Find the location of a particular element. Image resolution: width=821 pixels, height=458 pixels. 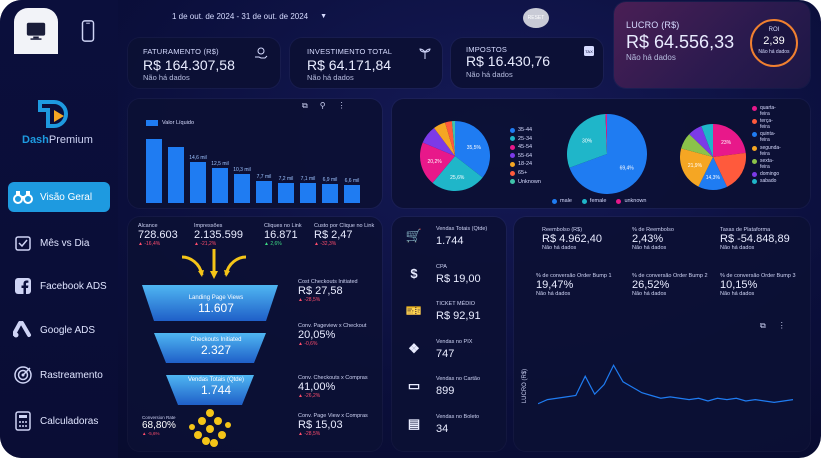

right-stat-value: 2,43% is located at coordinates (648, 239).